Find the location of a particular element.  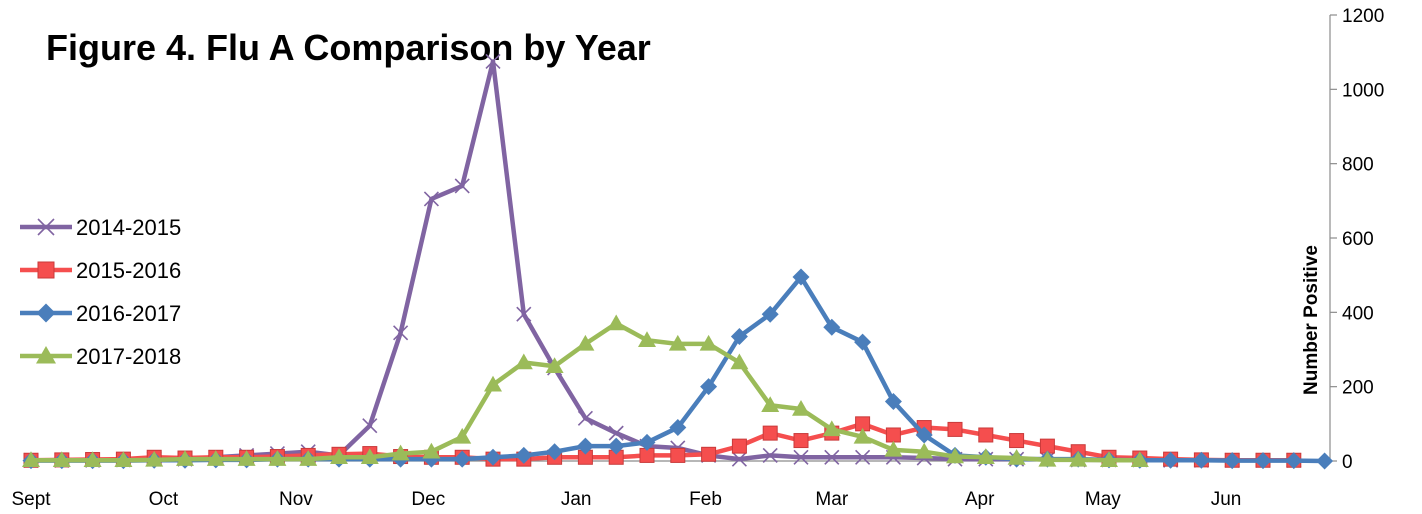

legend-item: 2015-2016 is located at coordinates (100, 270).